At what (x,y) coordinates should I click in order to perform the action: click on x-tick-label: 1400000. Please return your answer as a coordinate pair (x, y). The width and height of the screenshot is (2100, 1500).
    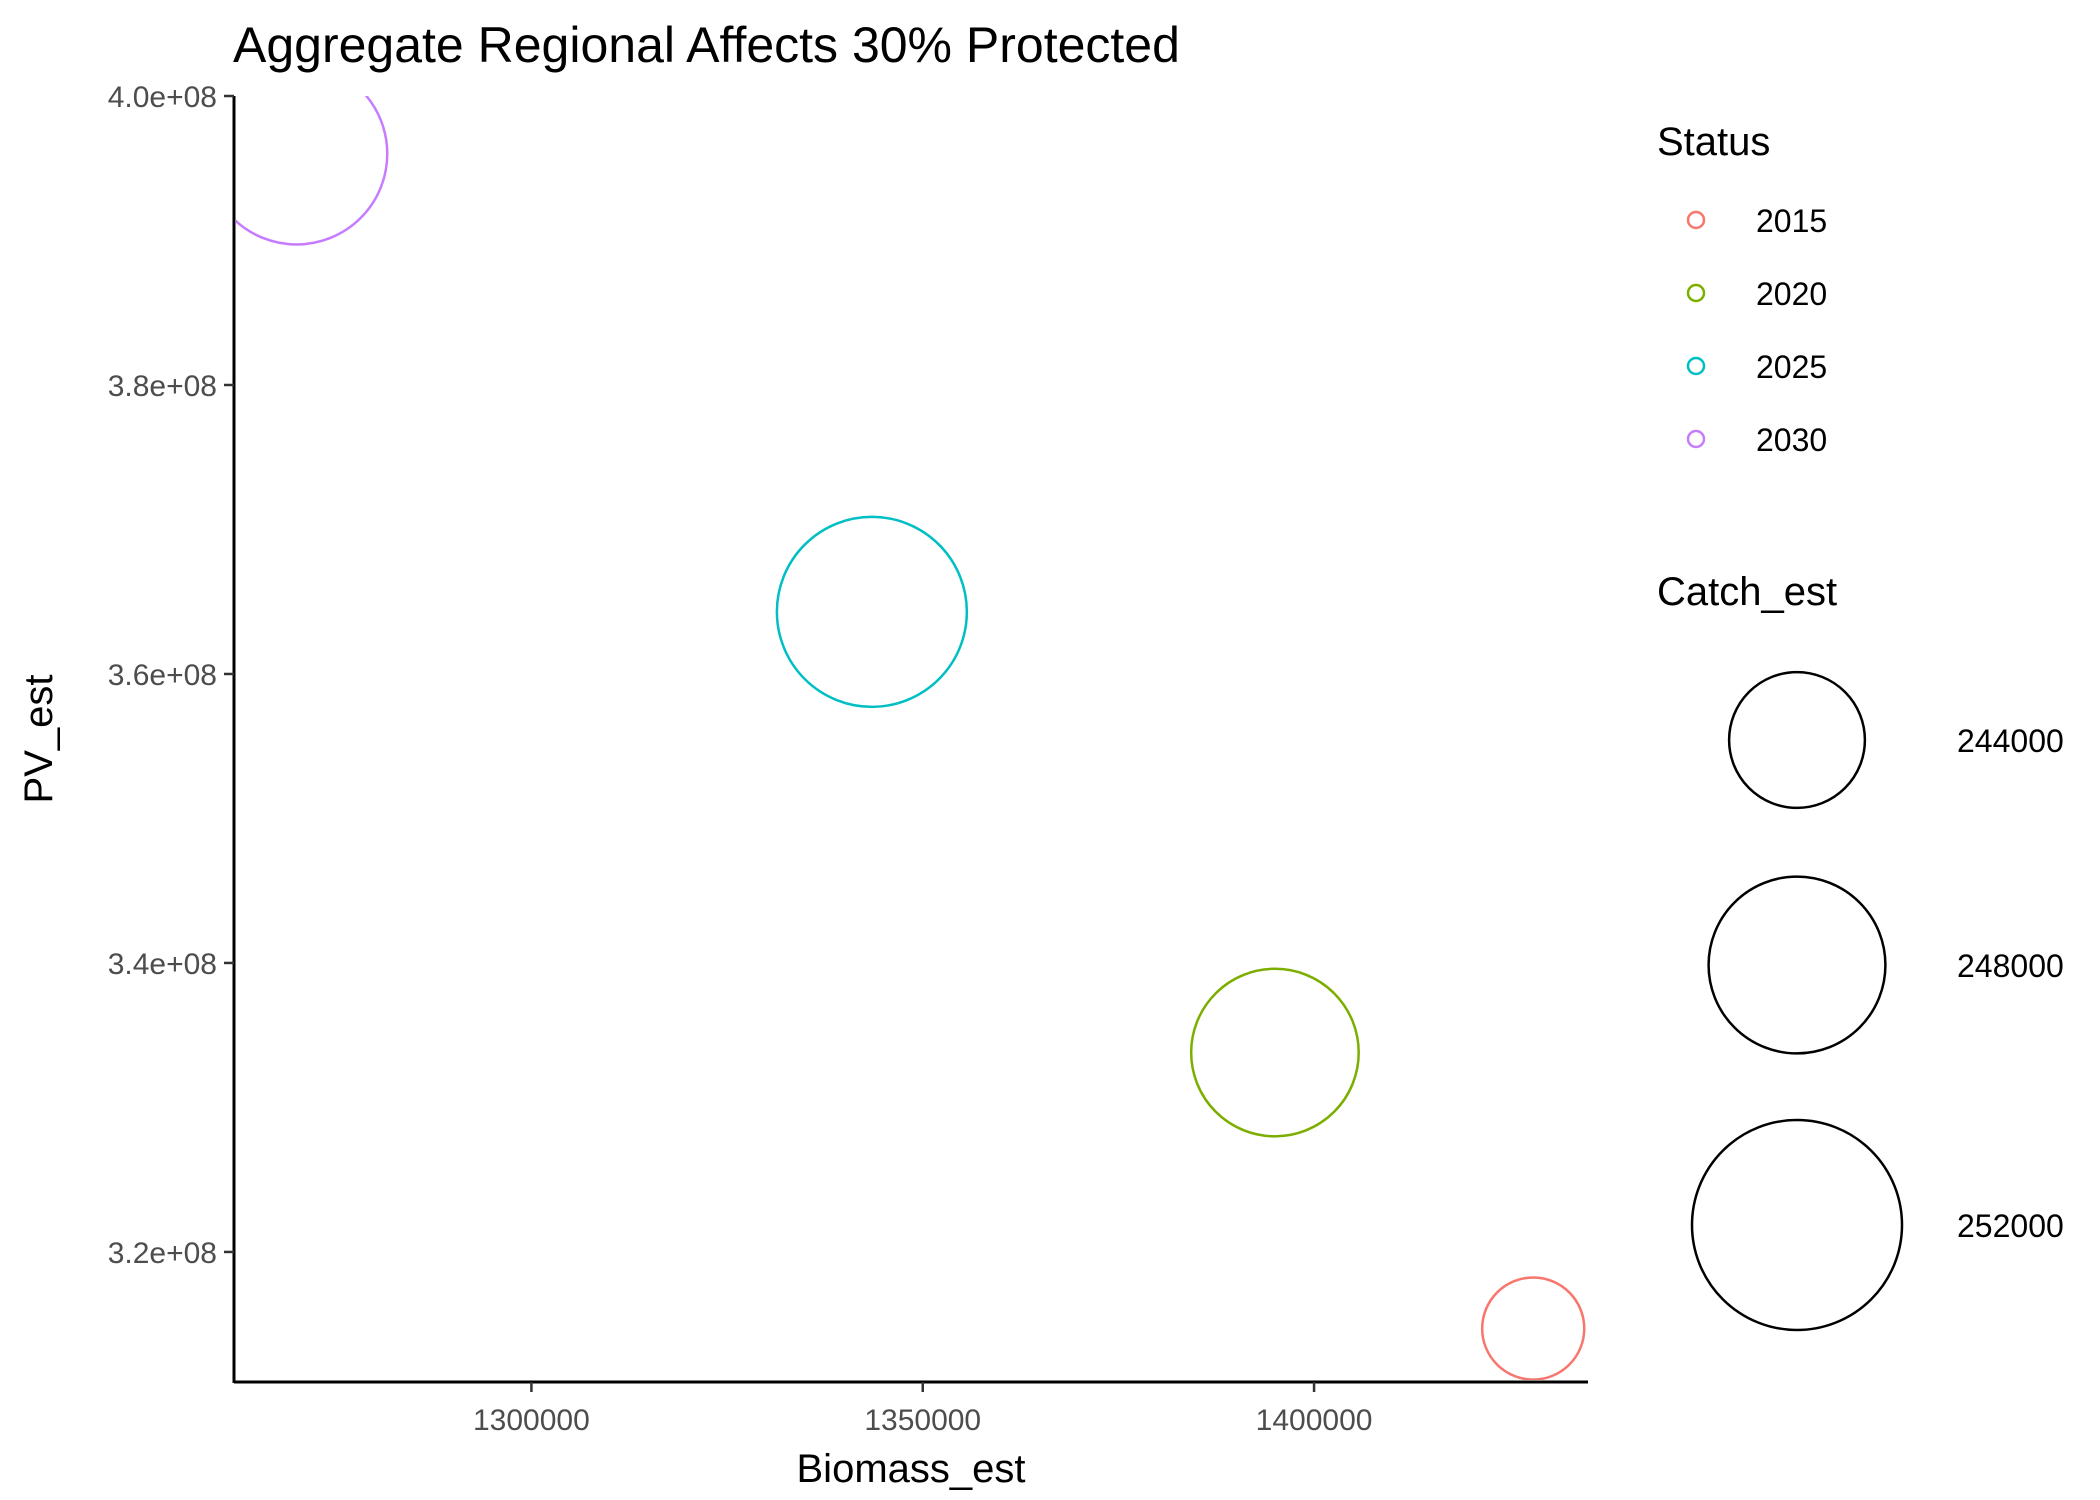
    Looking at the image, I should click on (1314, 1420).